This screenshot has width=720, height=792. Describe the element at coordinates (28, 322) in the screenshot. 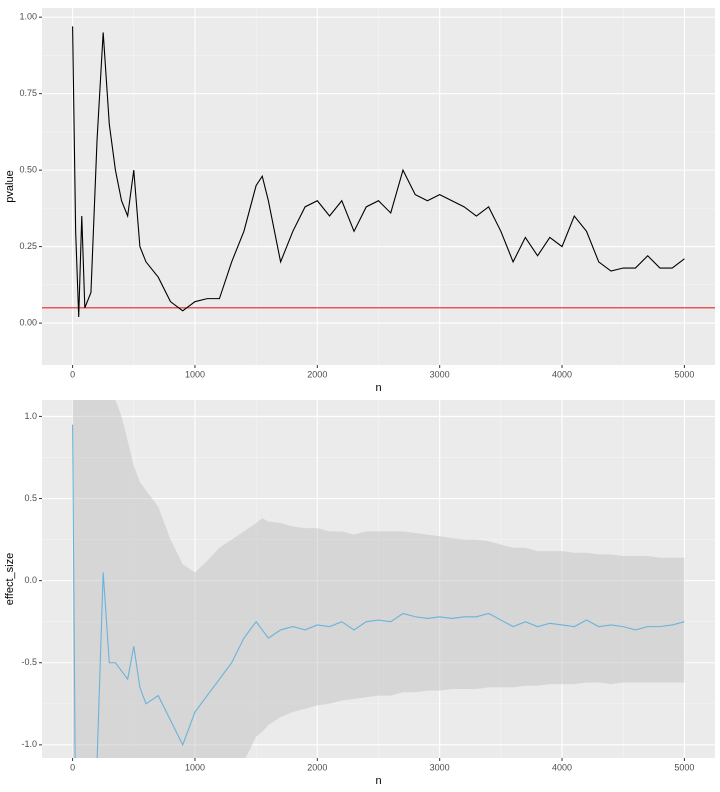

I see `y-tick-label: 0.00` at that location.